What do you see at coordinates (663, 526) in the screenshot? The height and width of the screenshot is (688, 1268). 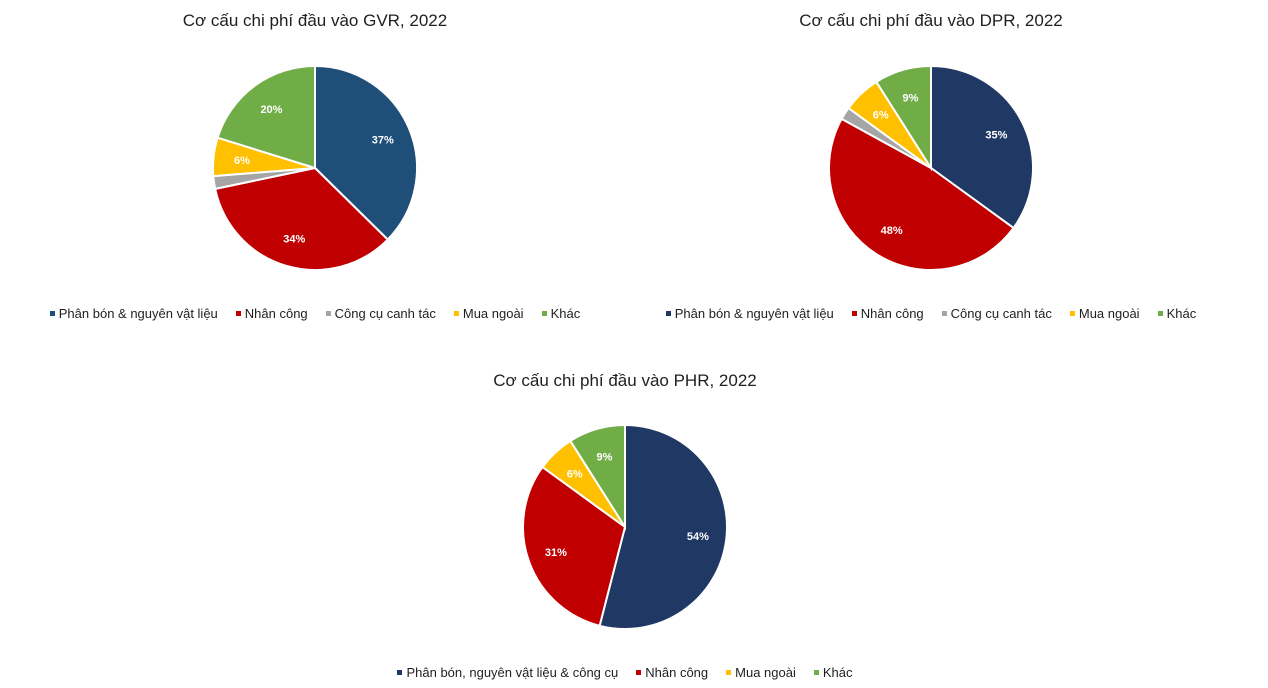 I see `pie-slice-phan-bon-nguyen-vat-lieu-cong-cu` at bounding box center [663, 526].